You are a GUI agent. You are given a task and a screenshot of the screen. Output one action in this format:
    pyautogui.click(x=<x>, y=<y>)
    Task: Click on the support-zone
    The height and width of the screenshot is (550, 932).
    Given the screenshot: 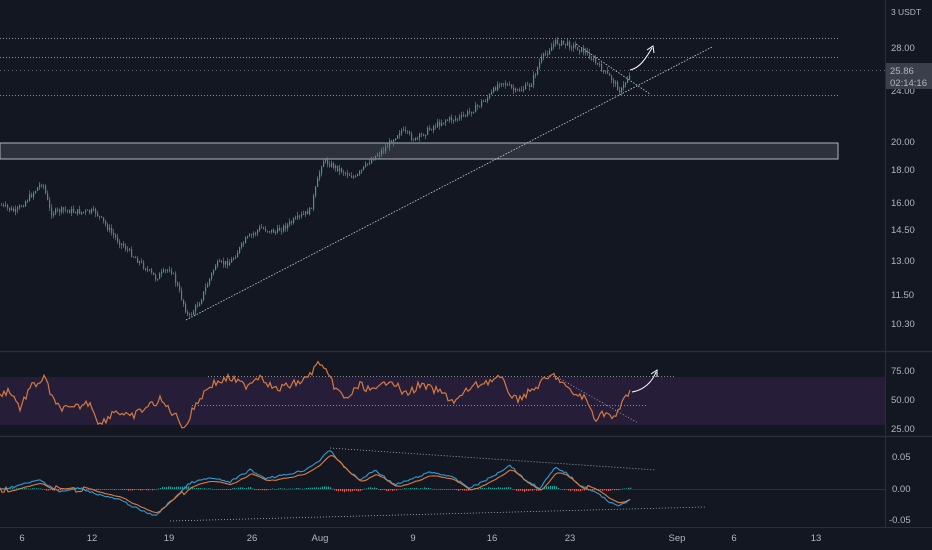 What is the action you would take?
    pyautogui.click(x=419, y=151)
    